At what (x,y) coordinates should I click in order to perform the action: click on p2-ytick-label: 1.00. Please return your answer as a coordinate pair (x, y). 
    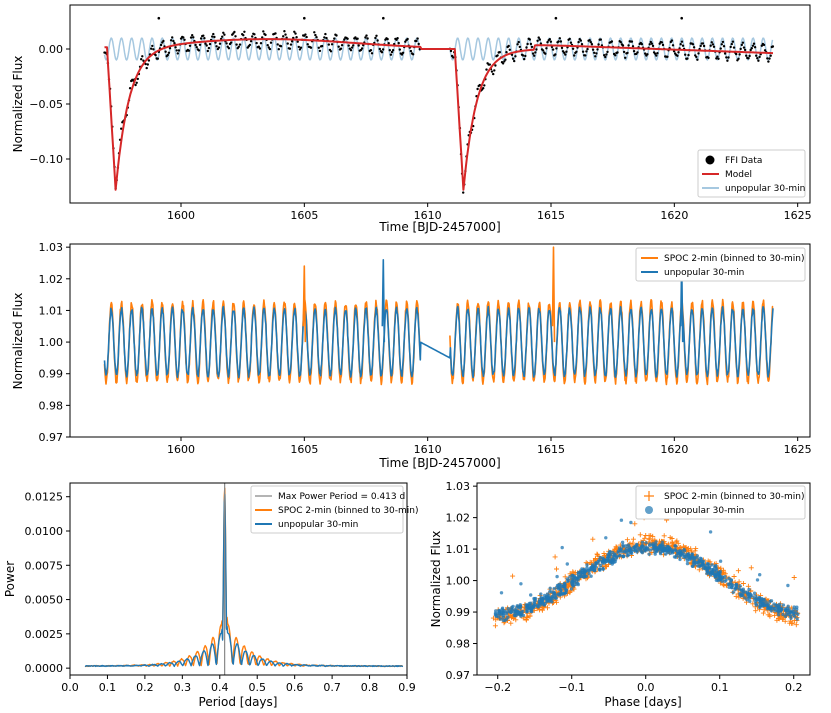
    Looking at the image, I should click on (51, 342).